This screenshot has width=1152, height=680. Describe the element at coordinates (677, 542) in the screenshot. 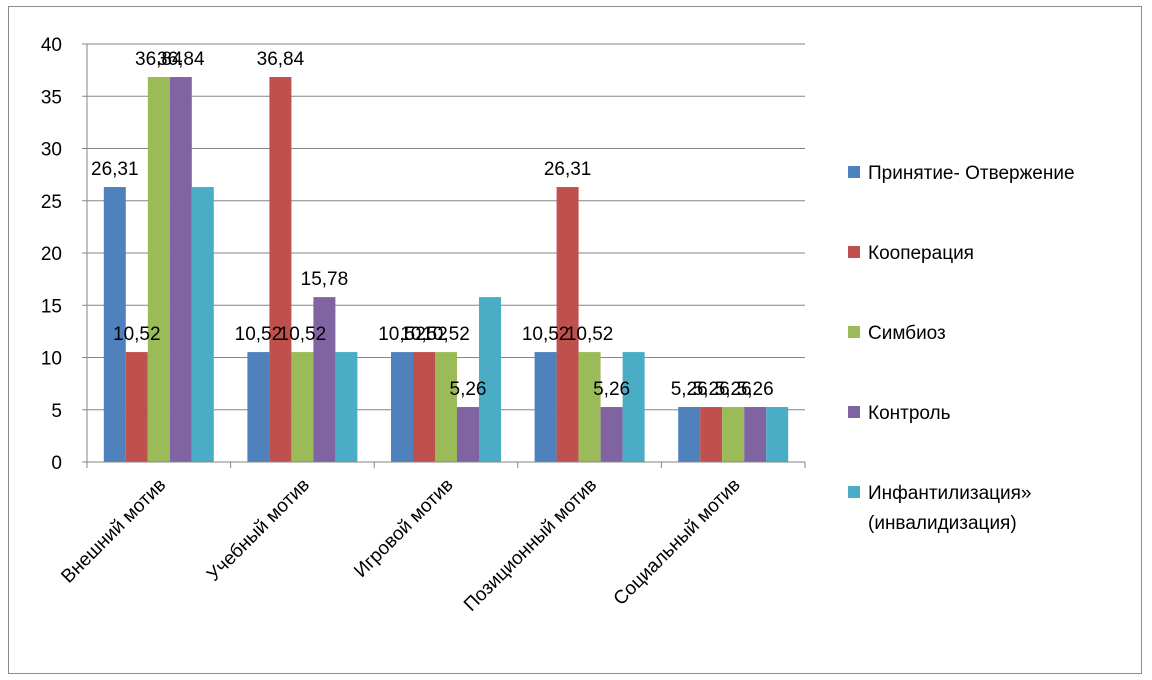

I see `x-tick-label: Социальный мотив` at that location.